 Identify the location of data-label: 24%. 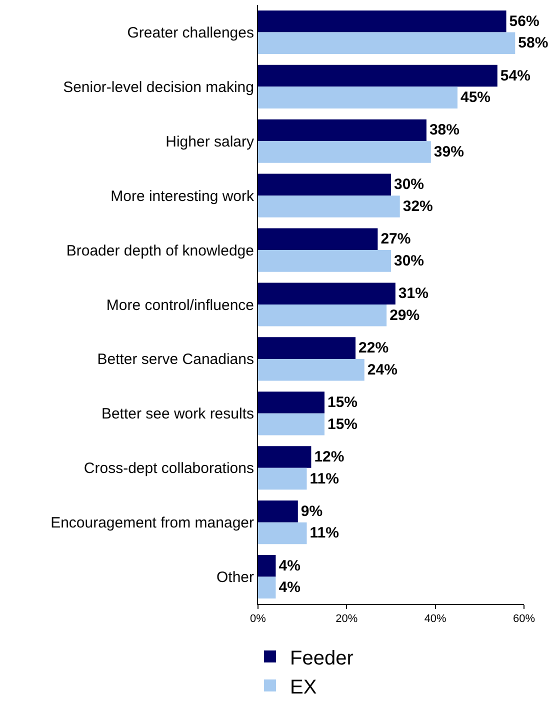
(382, 369).